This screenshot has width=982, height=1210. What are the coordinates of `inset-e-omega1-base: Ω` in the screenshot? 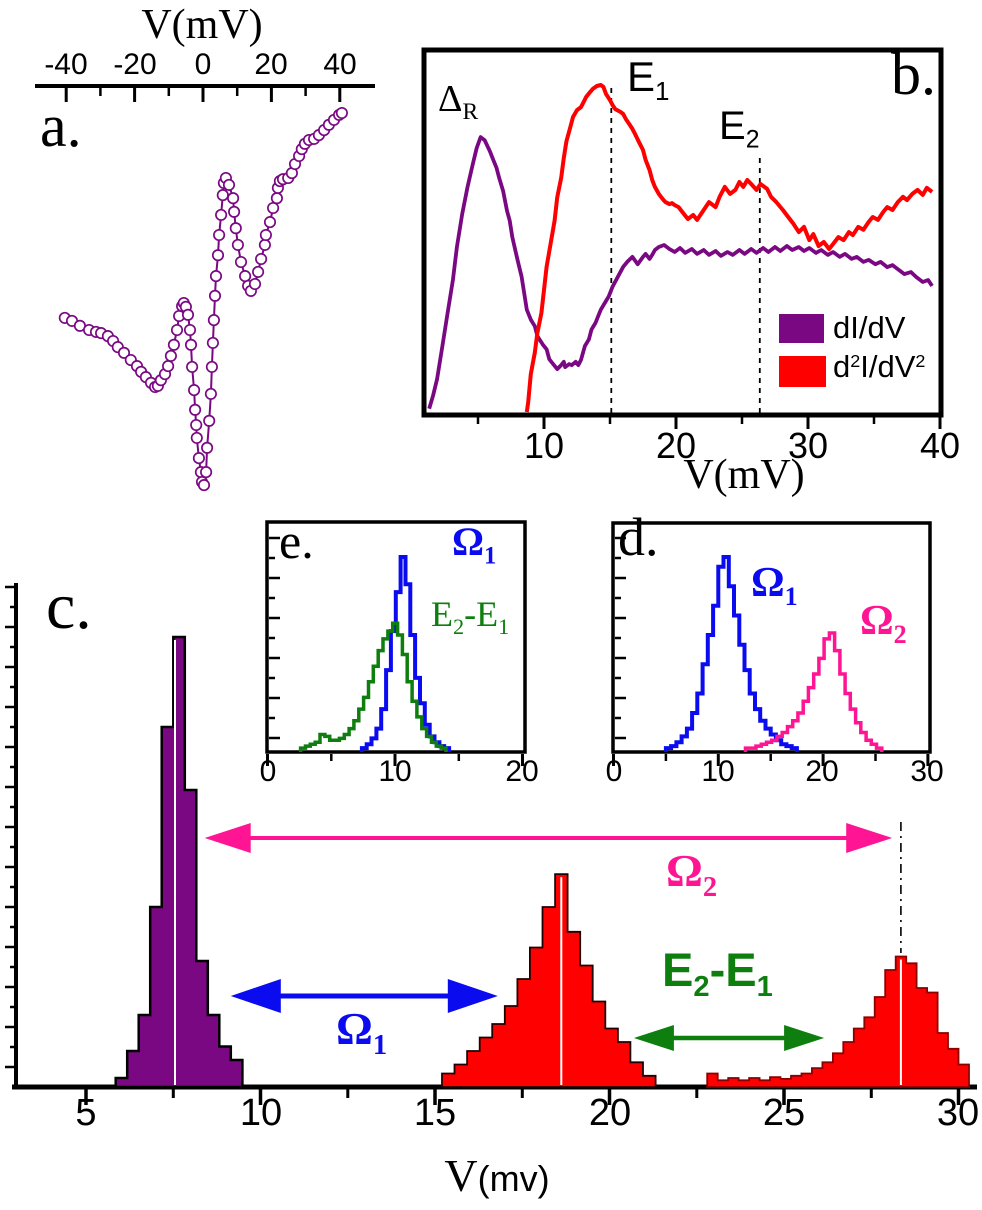 It's located at (468, 541).